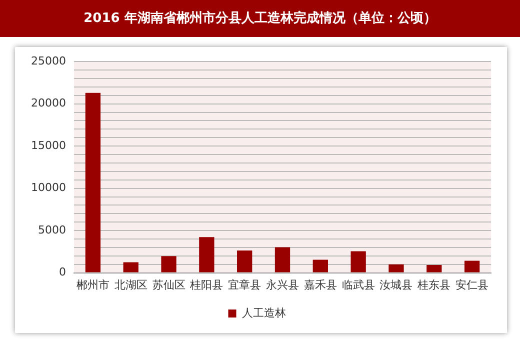 The image size is (520, 339). I want to click on y-tick-label: 20000, so click(48, 103).